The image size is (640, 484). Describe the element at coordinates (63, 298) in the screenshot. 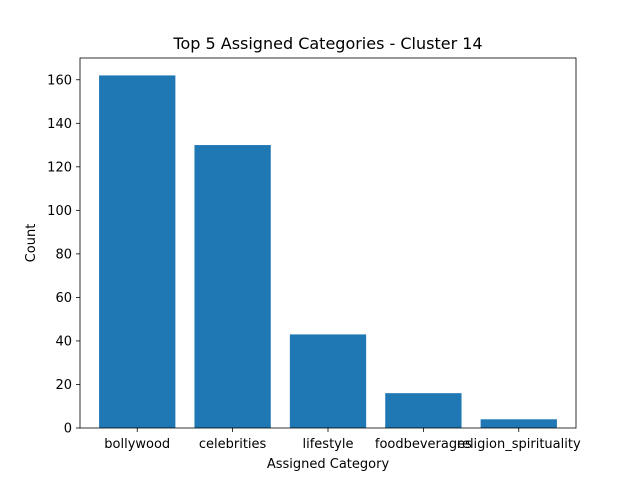

I see `y-tick-label: 60` at that location.